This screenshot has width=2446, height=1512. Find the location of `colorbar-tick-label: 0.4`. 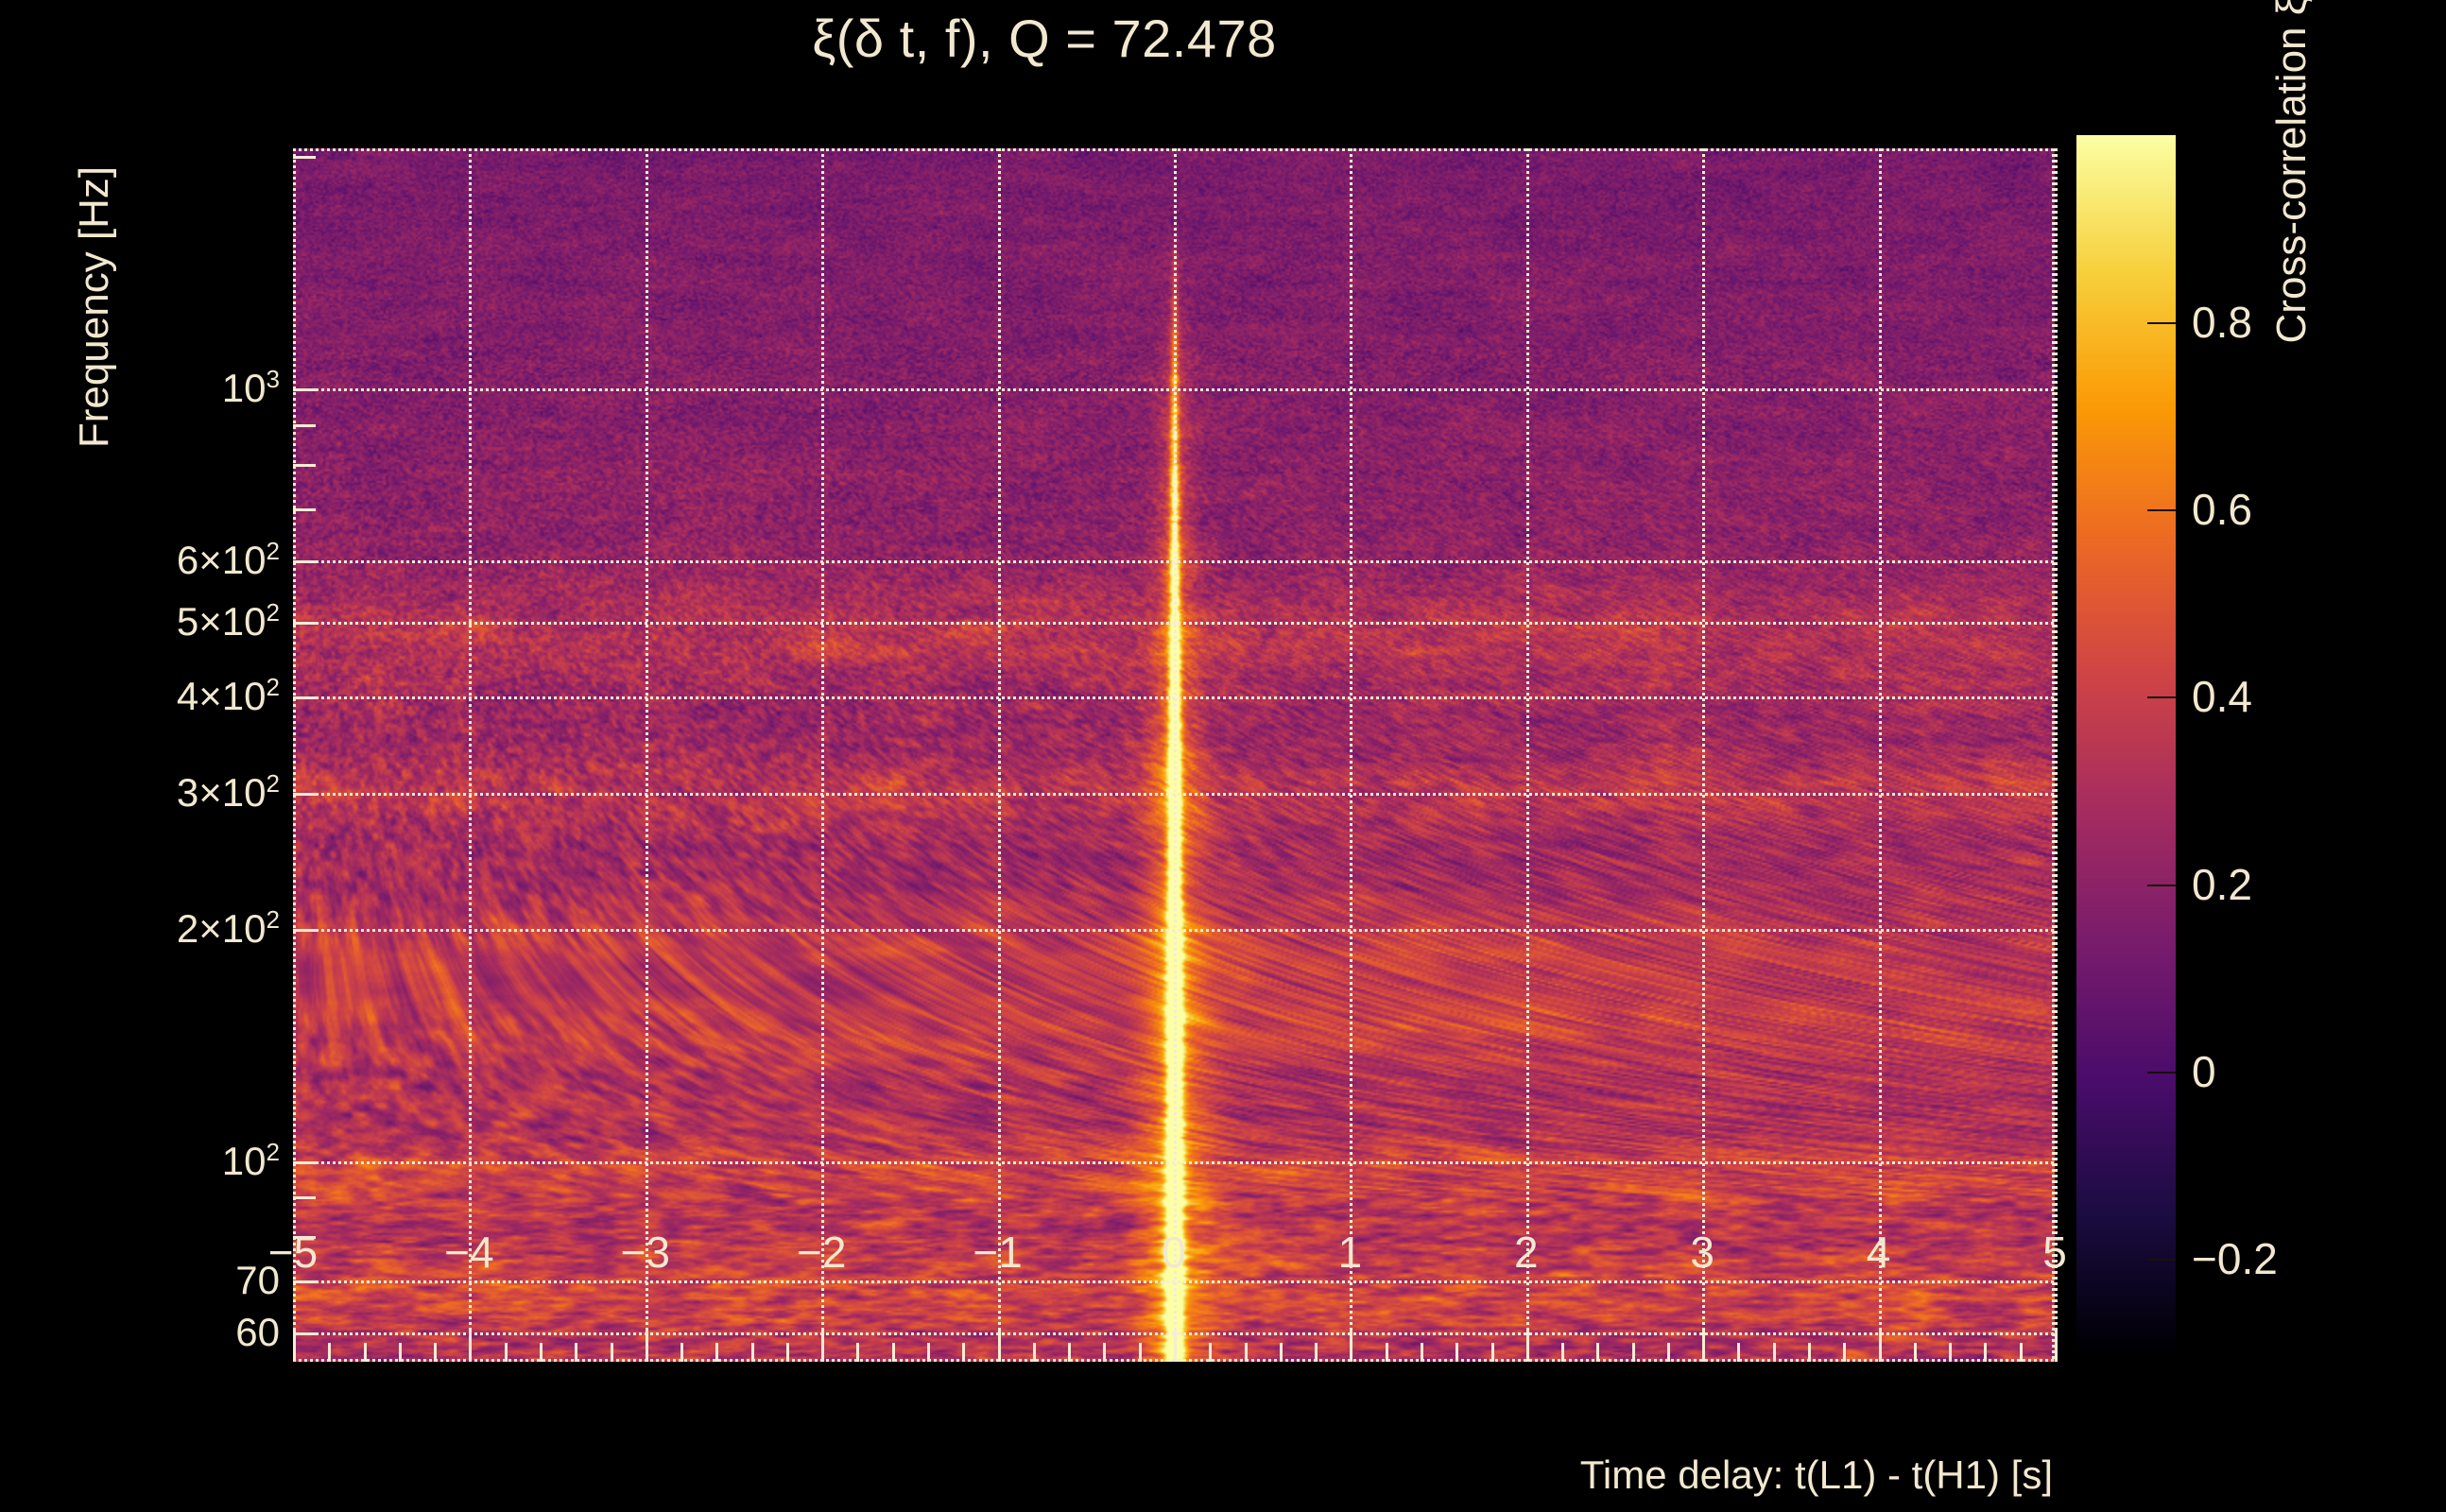

colorbar-tick-label: 0.4 is located at coordinates (2222, 697).